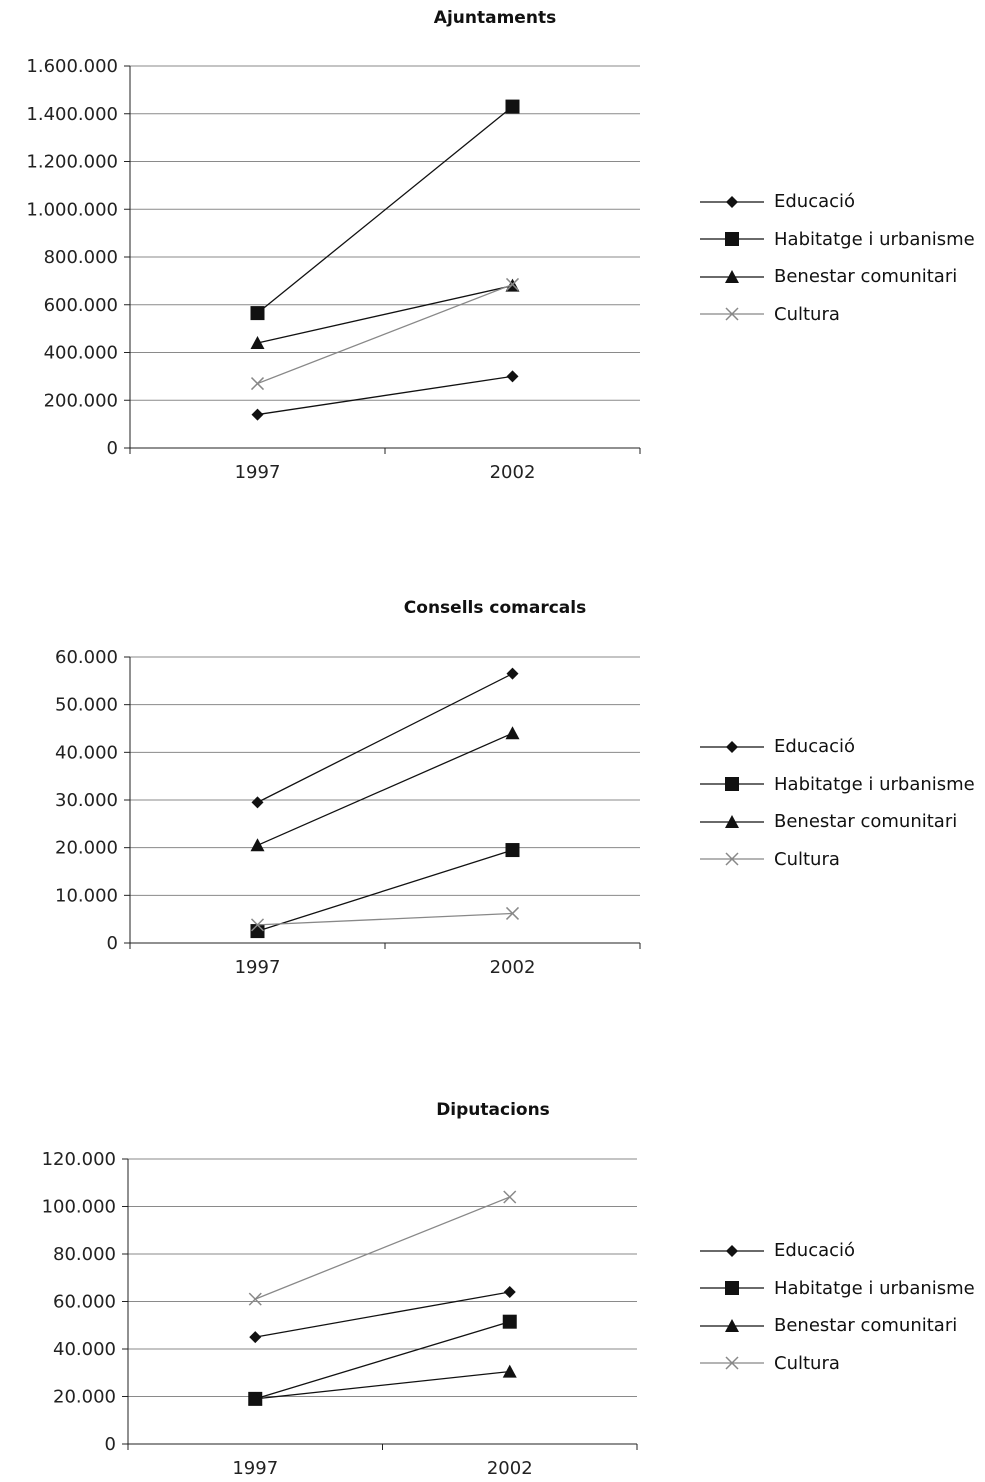 The image size is (985, 1482). I want to click on y-tick-label: 400.000, so click(81, 353).